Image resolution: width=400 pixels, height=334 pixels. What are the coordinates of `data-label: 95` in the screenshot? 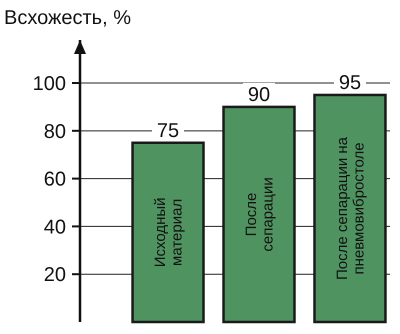 It's located at (350, 83).